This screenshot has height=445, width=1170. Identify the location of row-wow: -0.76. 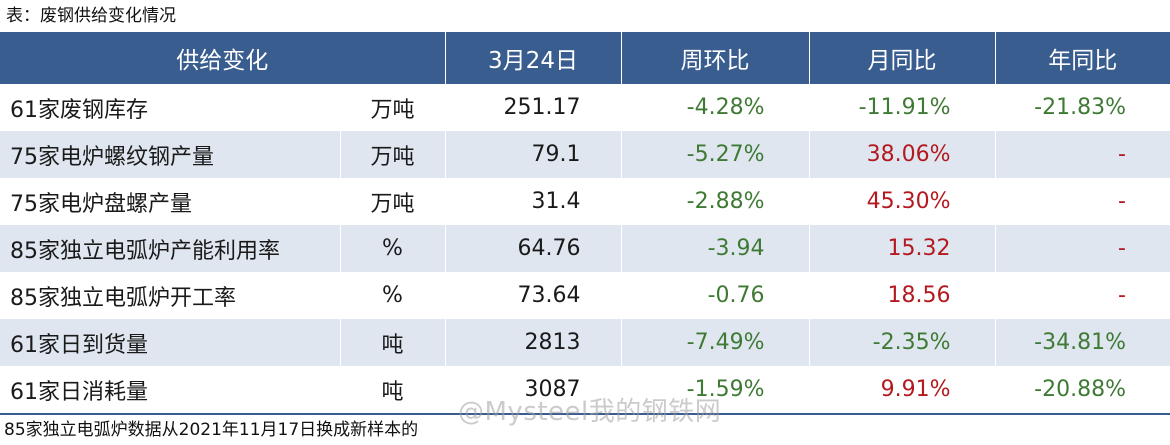
(715, 295).